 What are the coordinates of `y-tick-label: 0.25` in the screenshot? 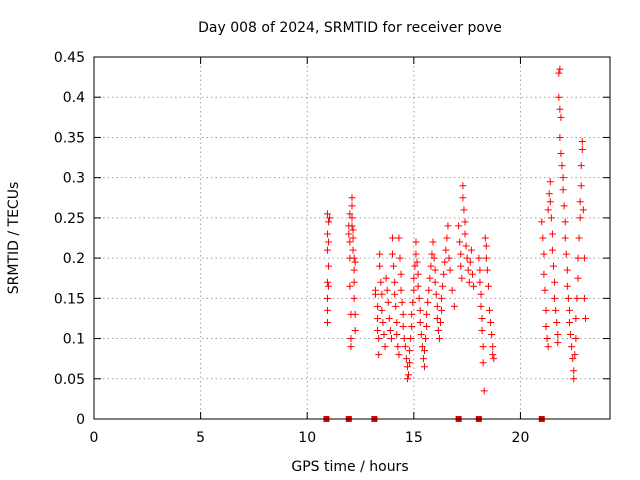 It's located at (69, 219).